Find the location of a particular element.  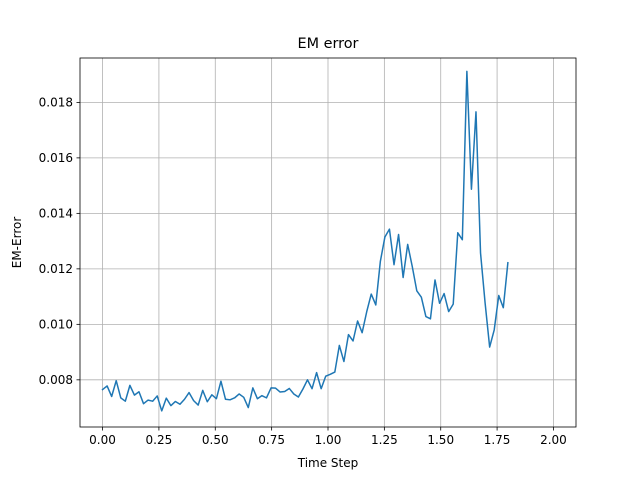

x-tick-label: 1.25 is located at coordinates (384, 440).